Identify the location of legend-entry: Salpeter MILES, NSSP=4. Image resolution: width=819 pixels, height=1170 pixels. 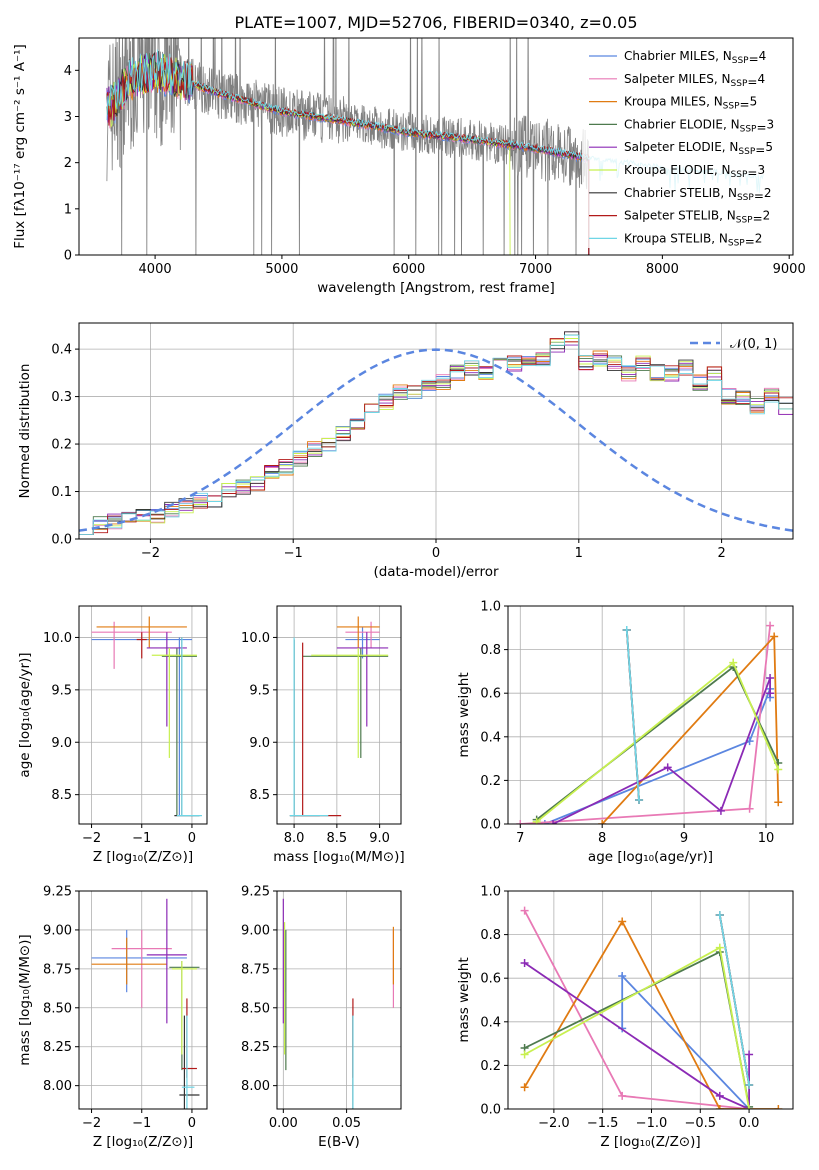
(694, 80).